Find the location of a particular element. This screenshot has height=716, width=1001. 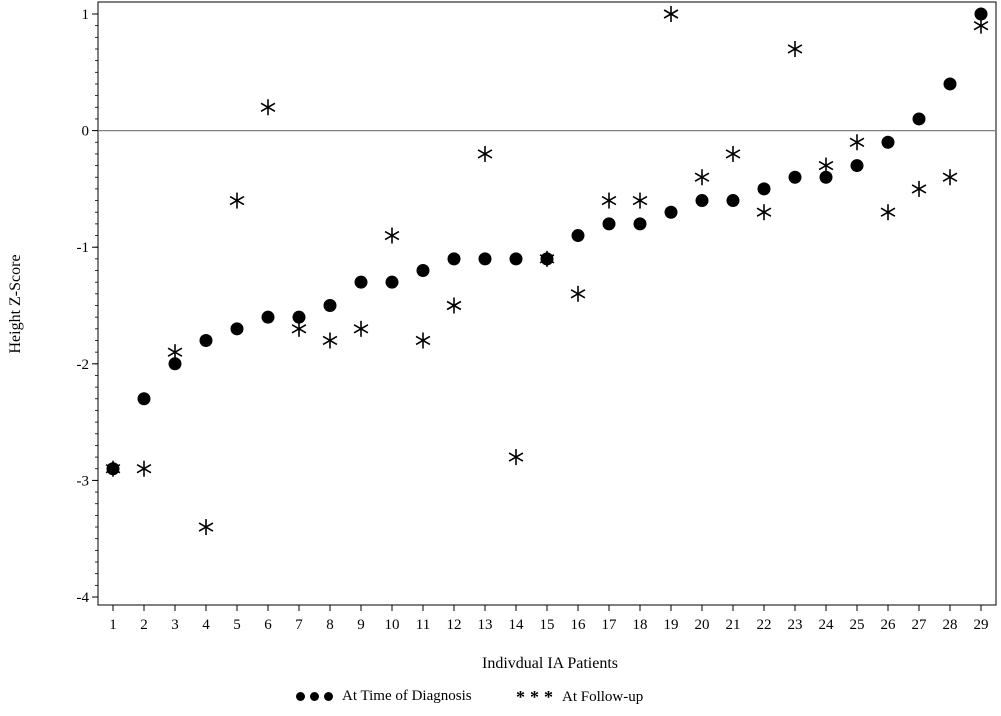

y-axis-ticks: -4 -3 -2 -1 0 1 is located at coordinates (87, 306).